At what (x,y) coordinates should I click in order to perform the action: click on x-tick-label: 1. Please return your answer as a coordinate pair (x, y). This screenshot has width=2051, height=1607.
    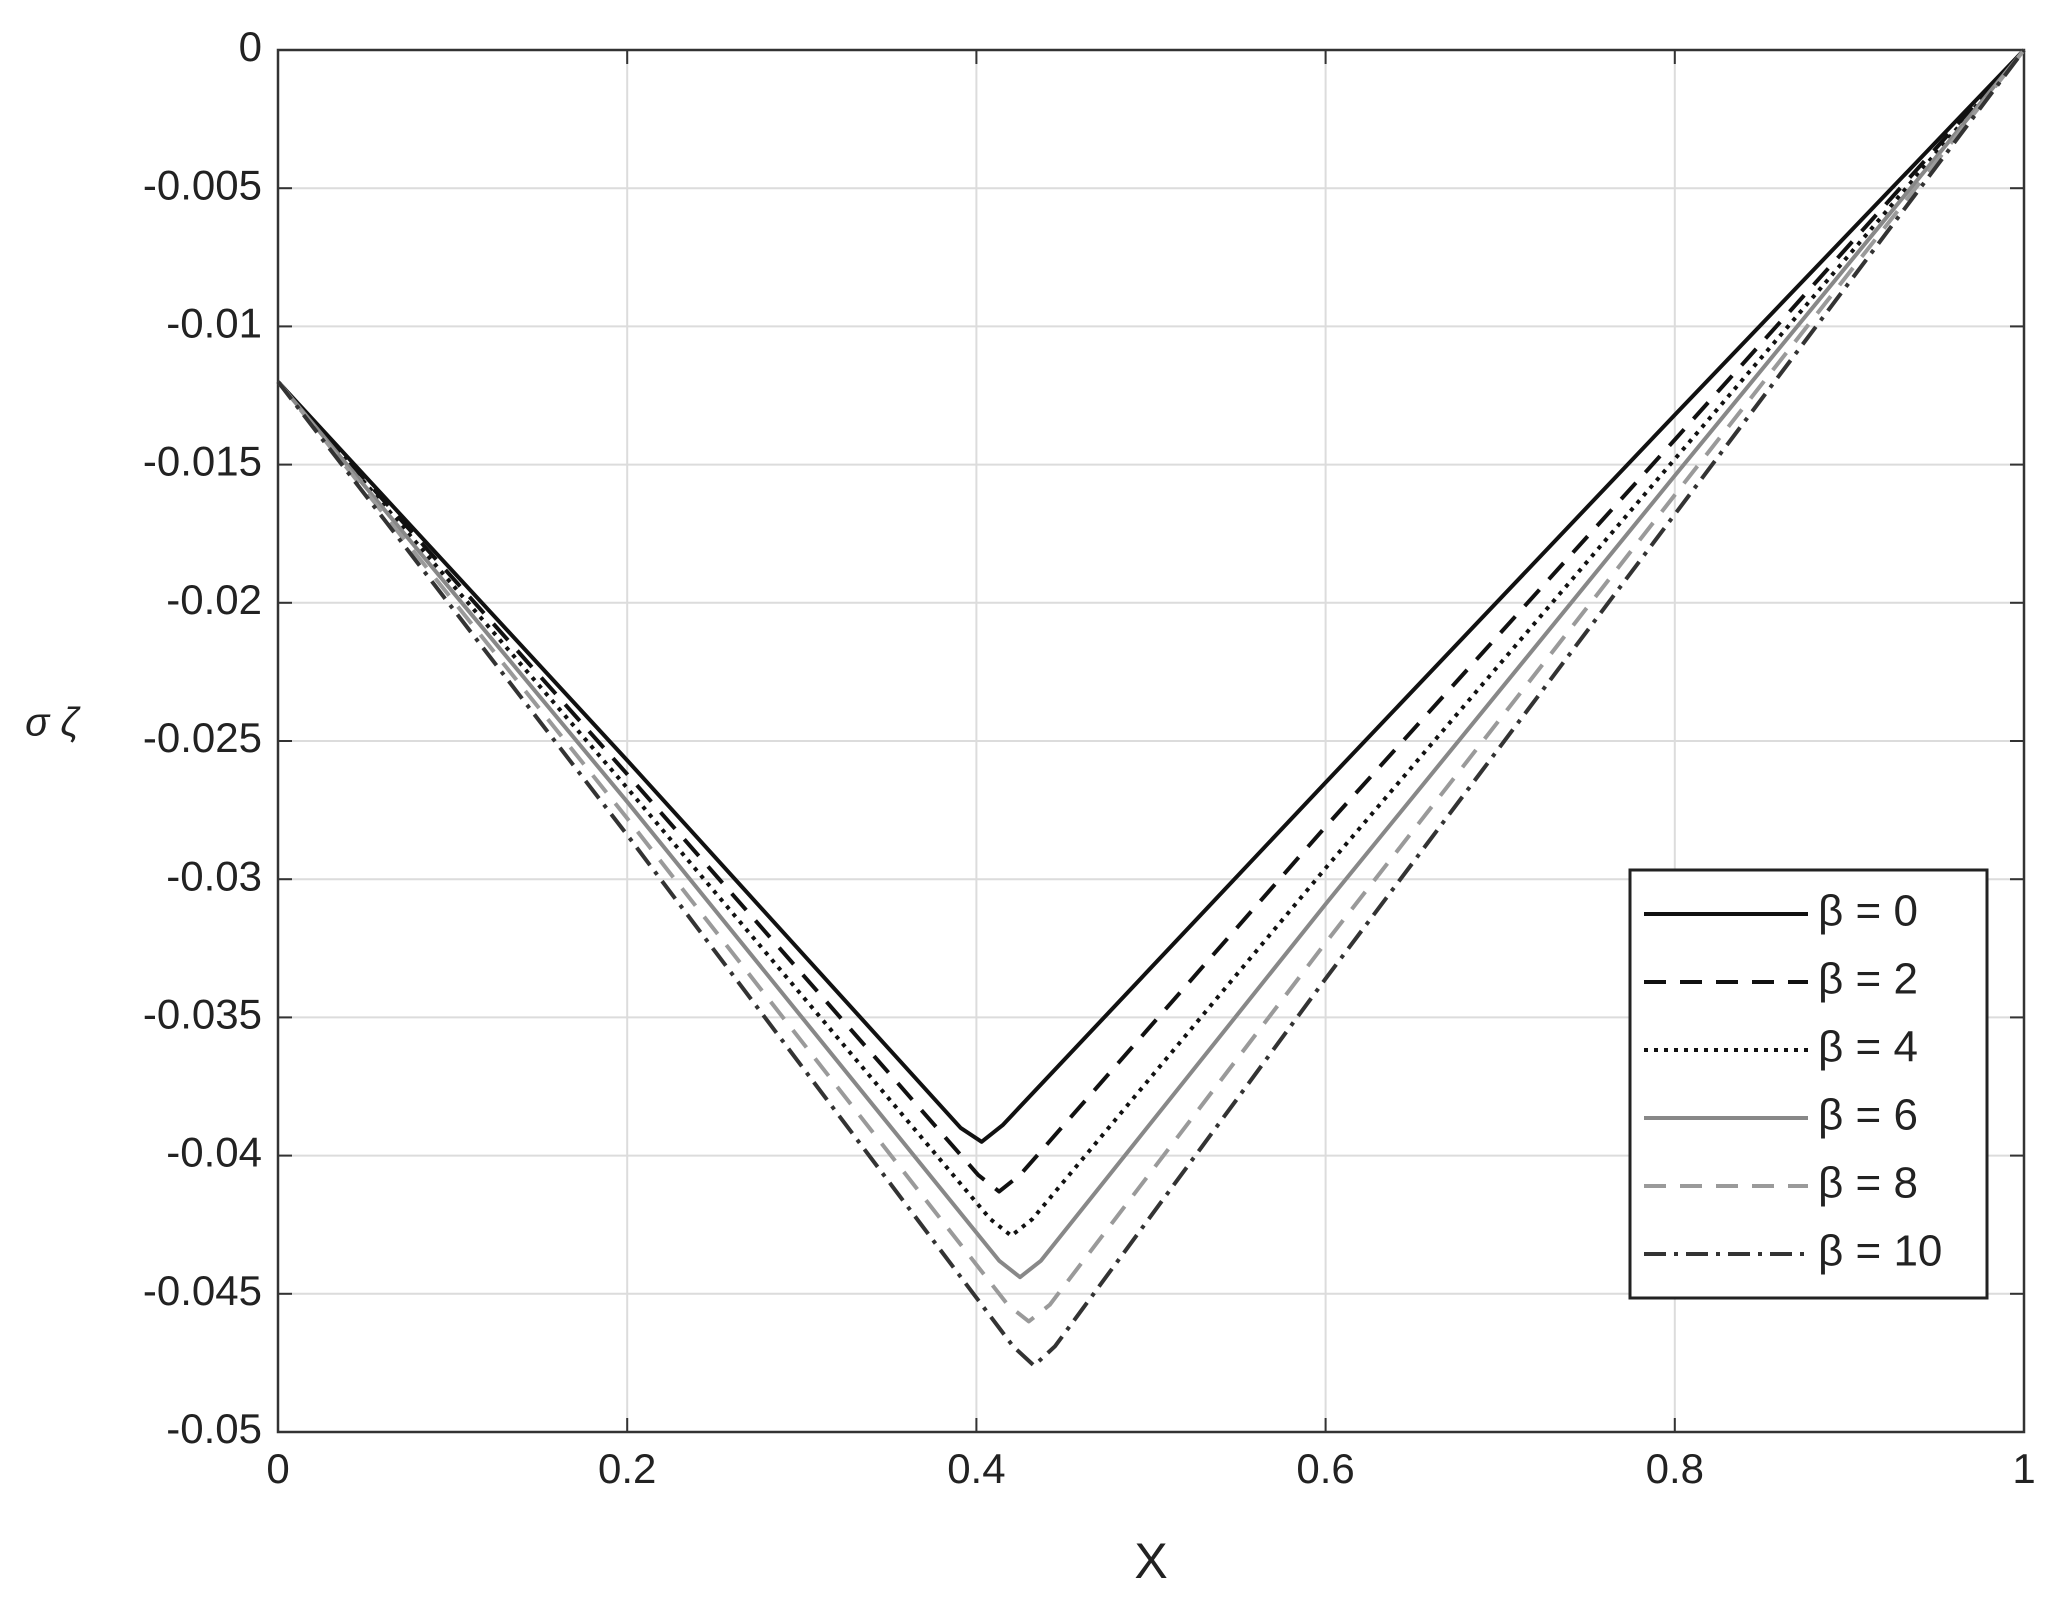
    Looking at the image, I should click on (2023, 1468).